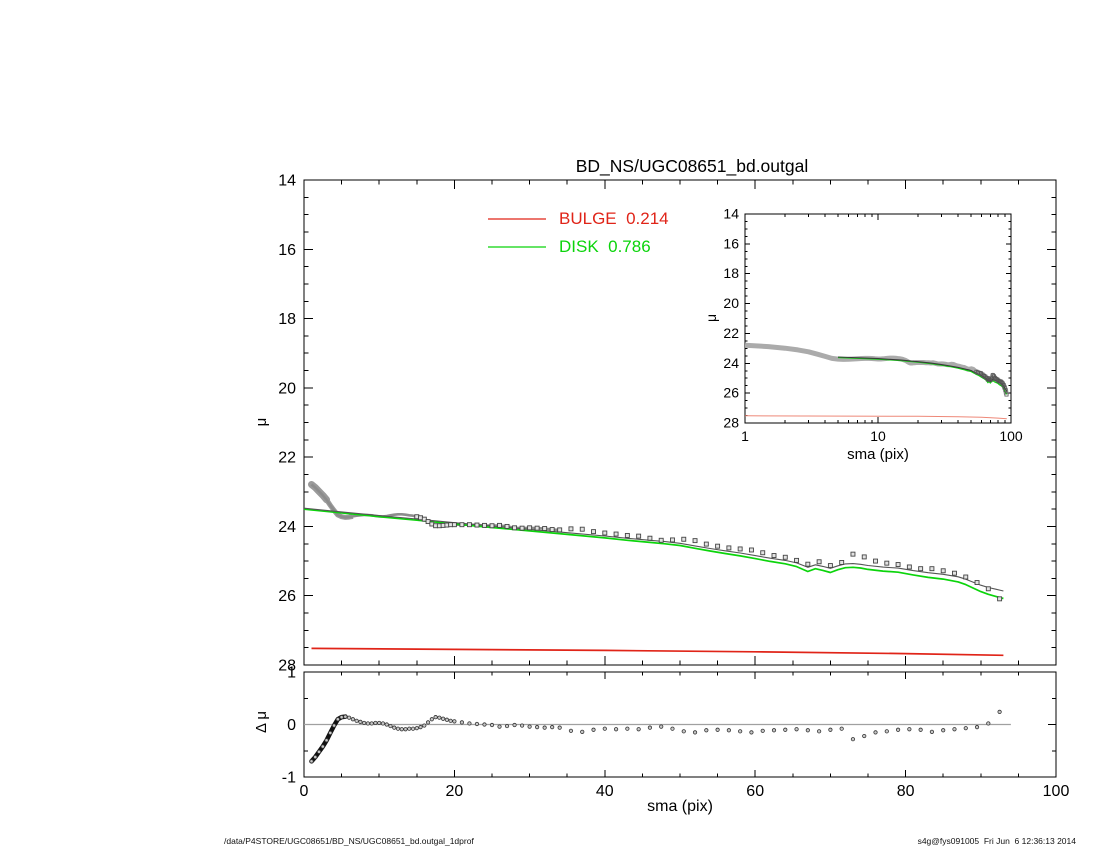 The height and width of the screenshot is (850, 1100). What do you see at coordinates (731, 273) in the screenshot?
I see `axis-tick-label: 18` at bounding box center [731, 273].